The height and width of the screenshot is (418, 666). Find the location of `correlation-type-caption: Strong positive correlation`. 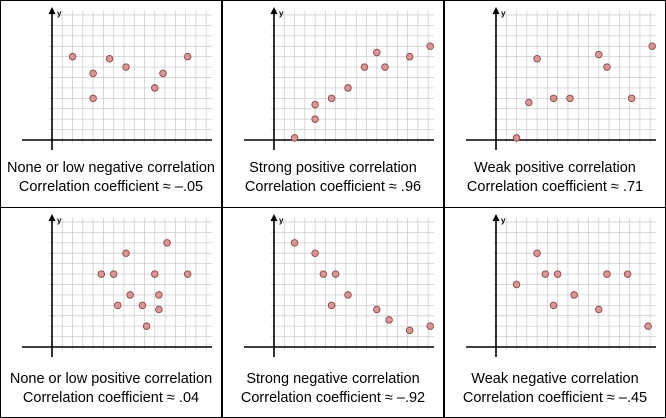

correlation-type-caption: Strong positive correlation is located at coordinates (333, 168).